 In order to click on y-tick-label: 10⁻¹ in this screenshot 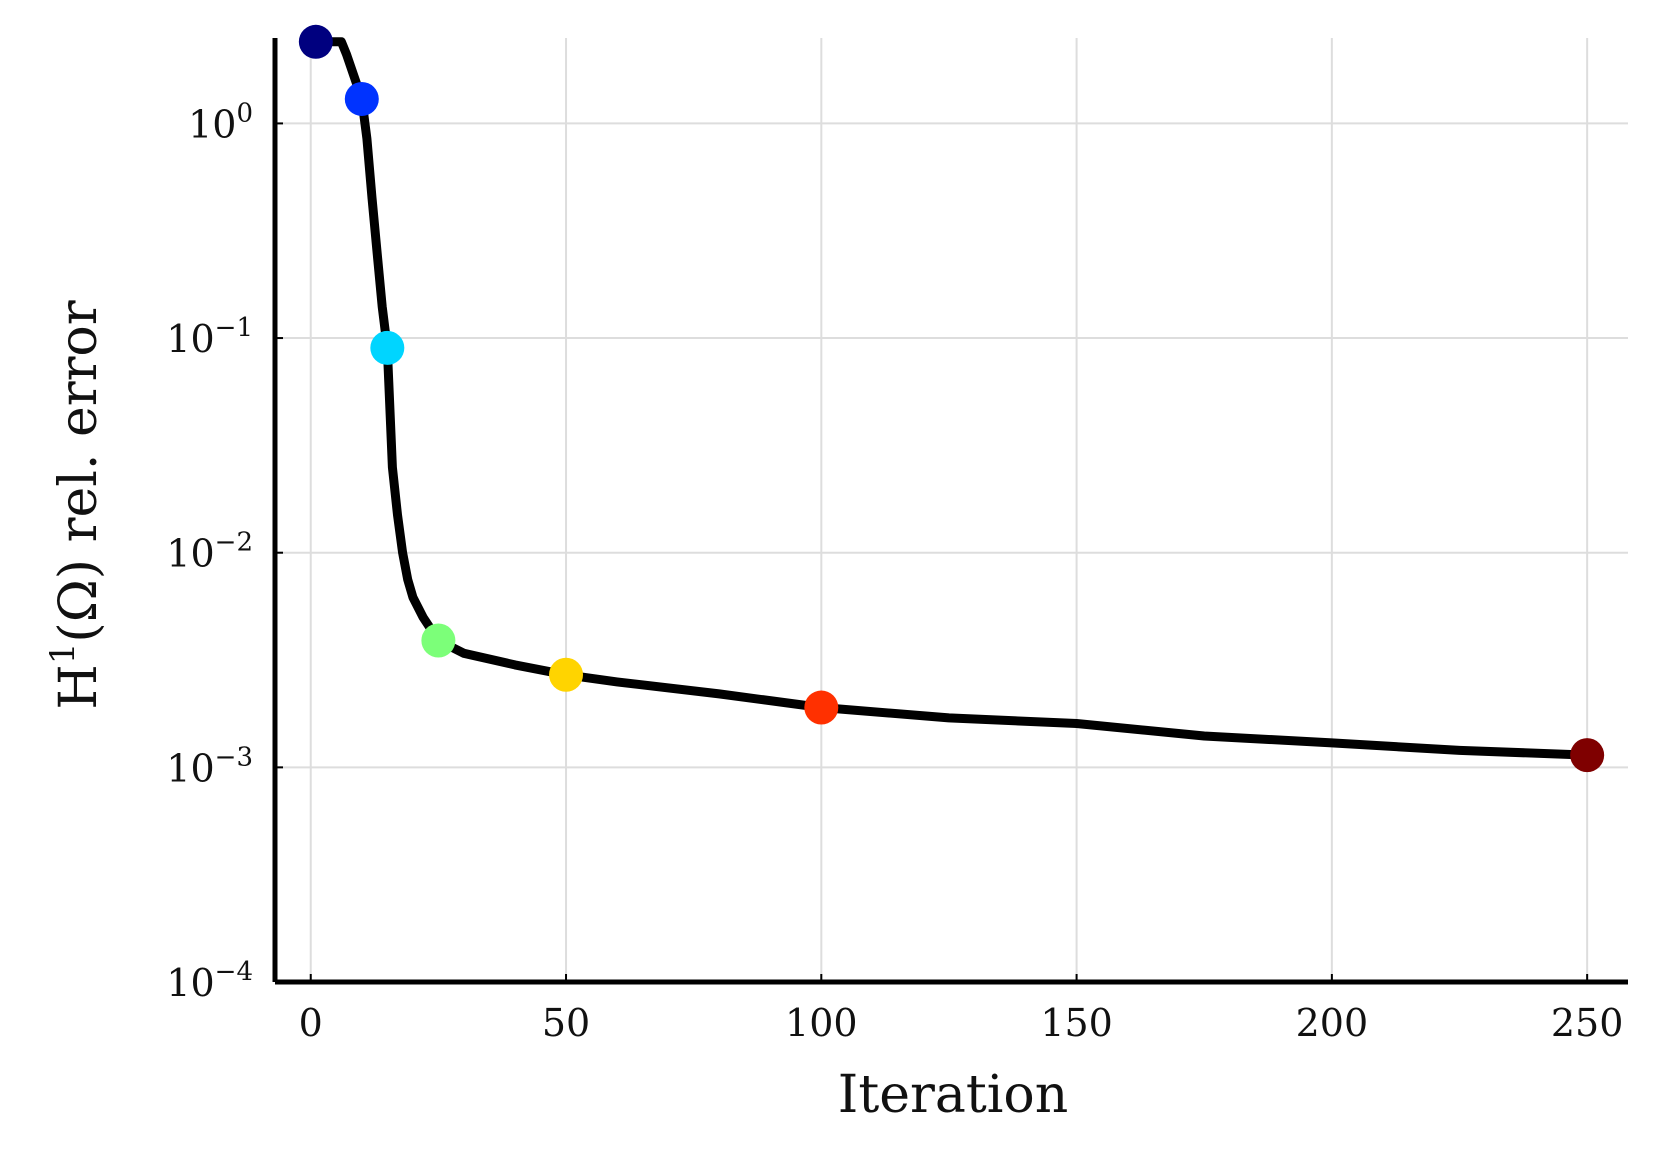, I will do `click(209, 337)`.